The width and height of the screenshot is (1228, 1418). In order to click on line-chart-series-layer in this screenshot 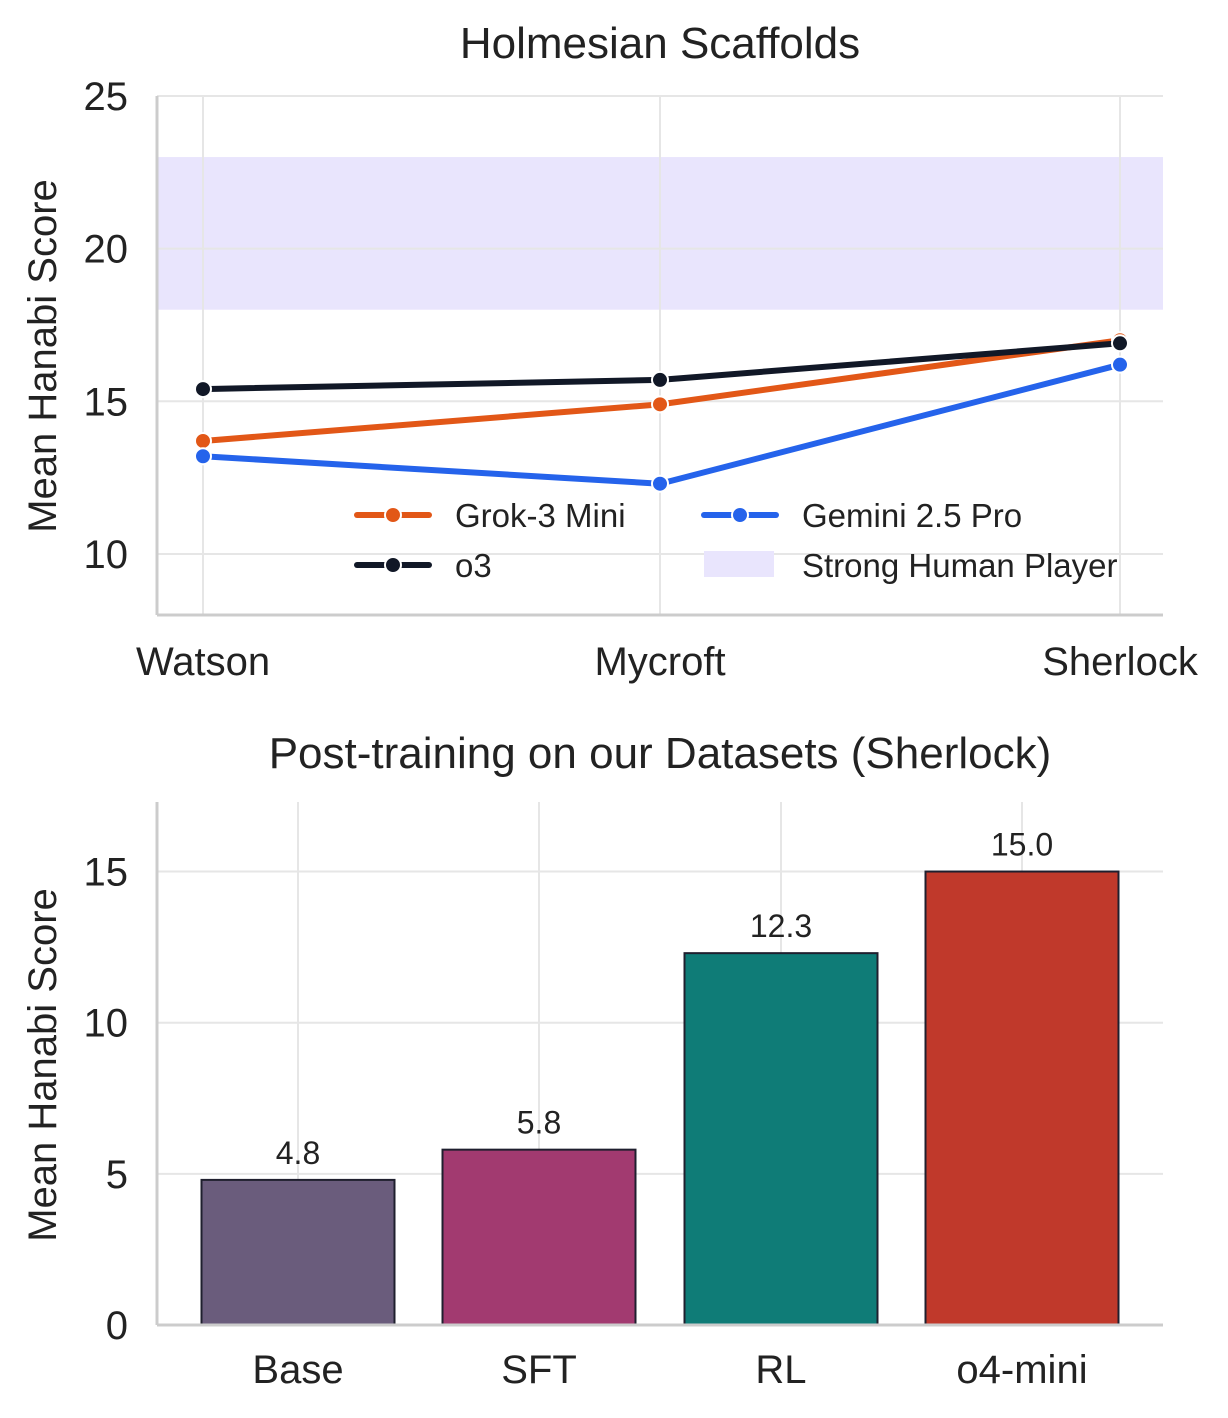, I will do `click(661, 412)`.